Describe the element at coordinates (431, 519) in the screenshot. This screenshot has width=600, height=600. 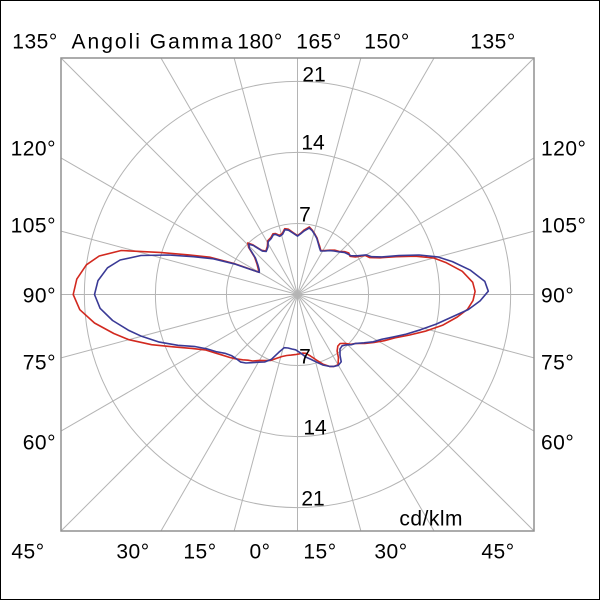
I see `unit-label: cd/klm` at that location.